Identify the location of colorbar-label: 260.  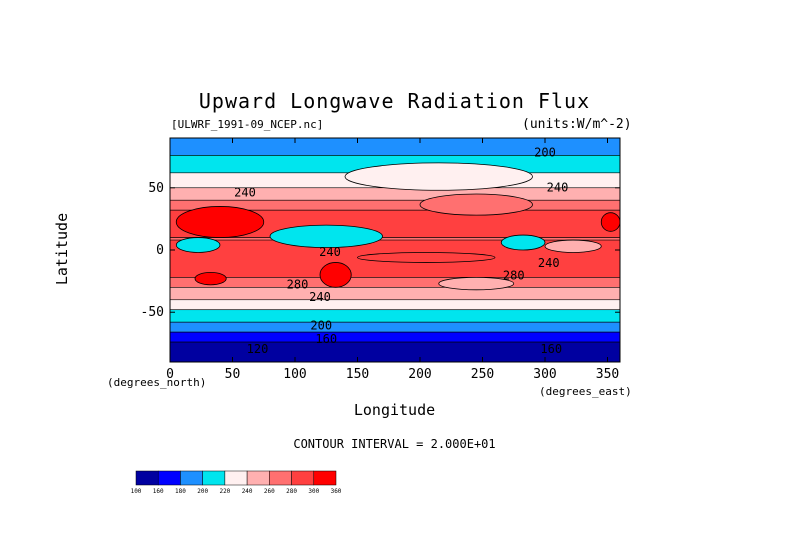
(269, 491).